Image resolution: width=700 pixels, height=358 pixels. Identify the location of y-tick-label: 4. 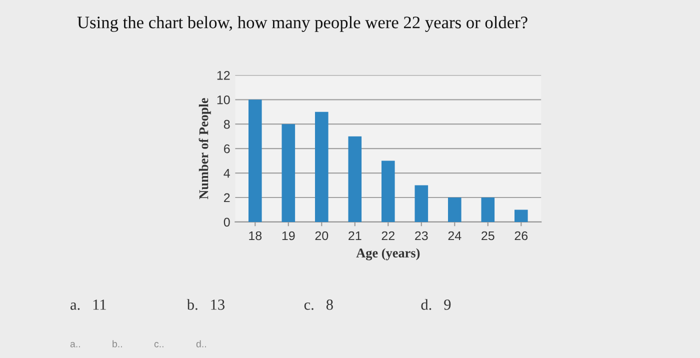
(227, 173).